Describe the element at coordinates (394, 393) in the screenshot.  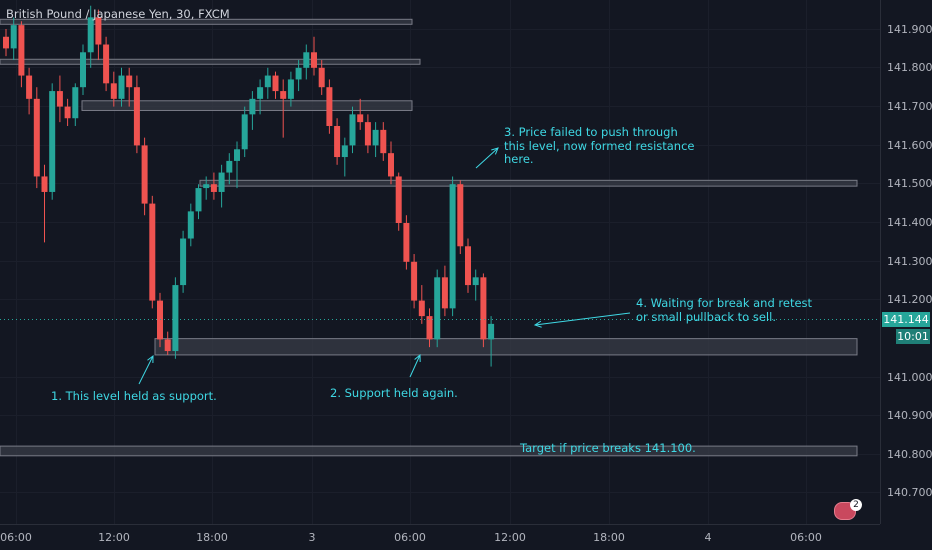
I see `note-support-again: 2. Support held again.` at that location.